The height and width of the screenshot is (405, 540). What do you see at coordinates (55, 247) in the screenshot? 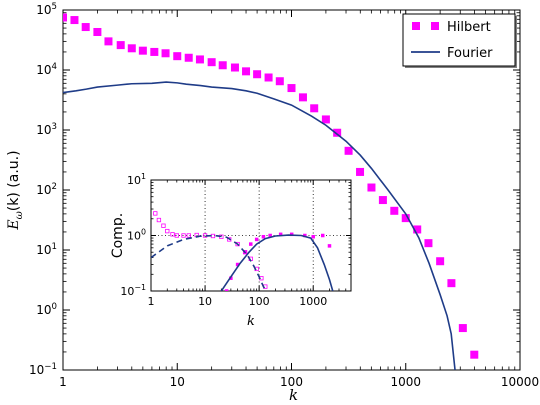
I see `main-ytick-exp-2: 1` at bounding box center [55, 247].